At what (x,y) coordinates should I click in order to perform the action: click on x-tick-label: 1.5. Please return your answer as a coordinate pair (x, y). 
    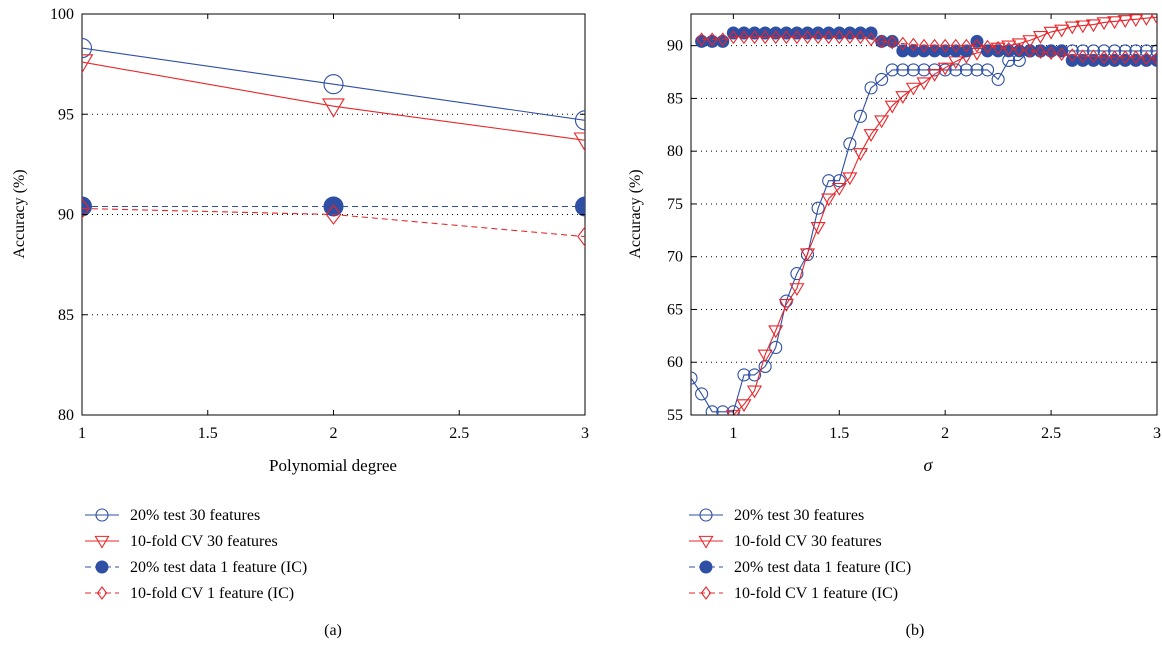
    Looking at the image, I should click on (839, 433).